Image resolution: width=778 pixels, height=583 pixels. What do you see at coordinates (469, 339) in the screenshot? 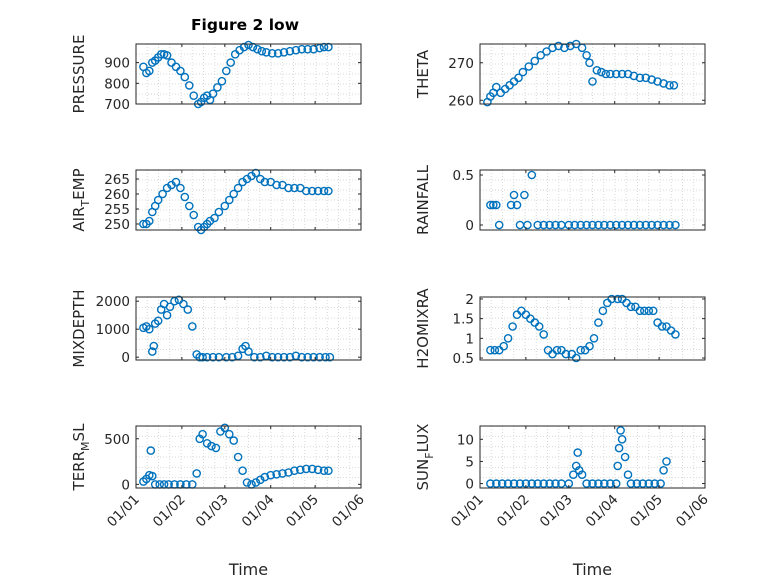
I see `y-tick-label: 1` at bounding box center [469, 339].